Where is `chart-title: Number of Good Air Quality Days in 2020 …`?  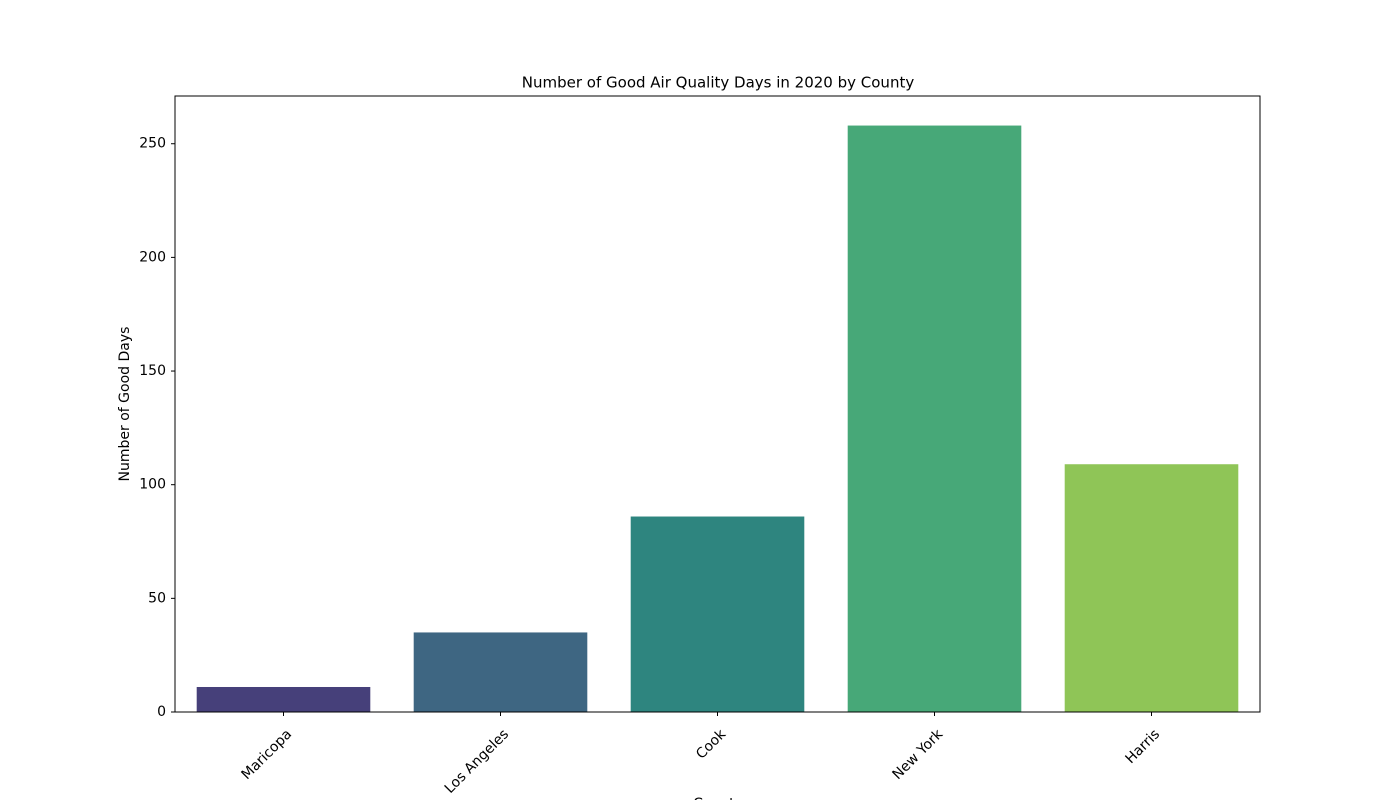 chart-title: Number of Good Air Quality Days in 2020 … is located at coordinates (718, 83).